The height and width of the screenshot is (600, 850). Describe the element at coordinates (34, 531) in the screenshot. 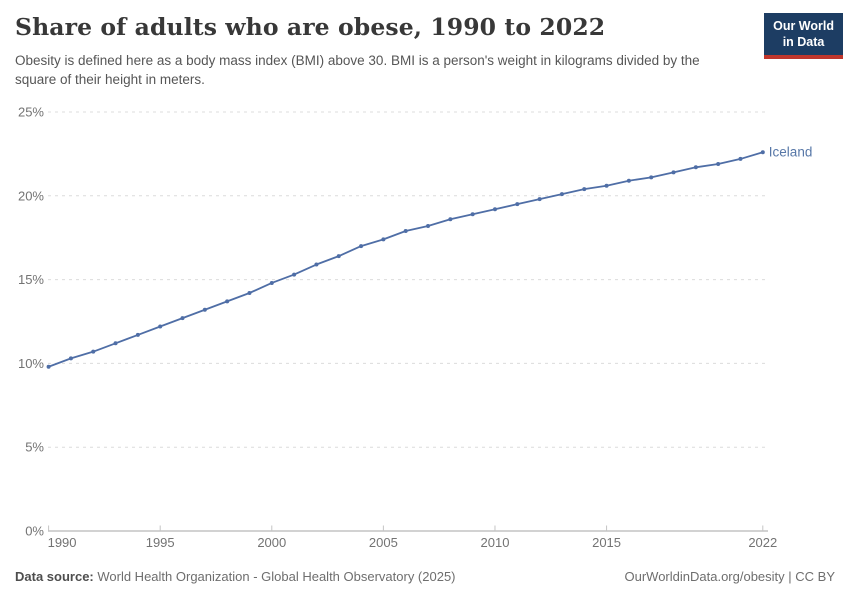

I see `y-axis-tick-label: 0%` at that location.